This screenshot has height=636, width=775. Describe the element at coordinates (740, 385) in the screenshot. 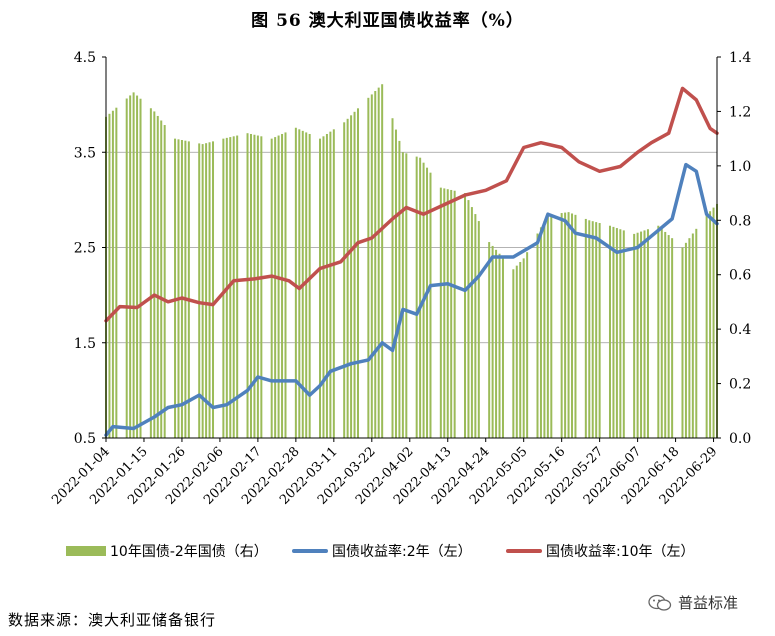

I see `y-right-tick-label: 0.2` at that location.